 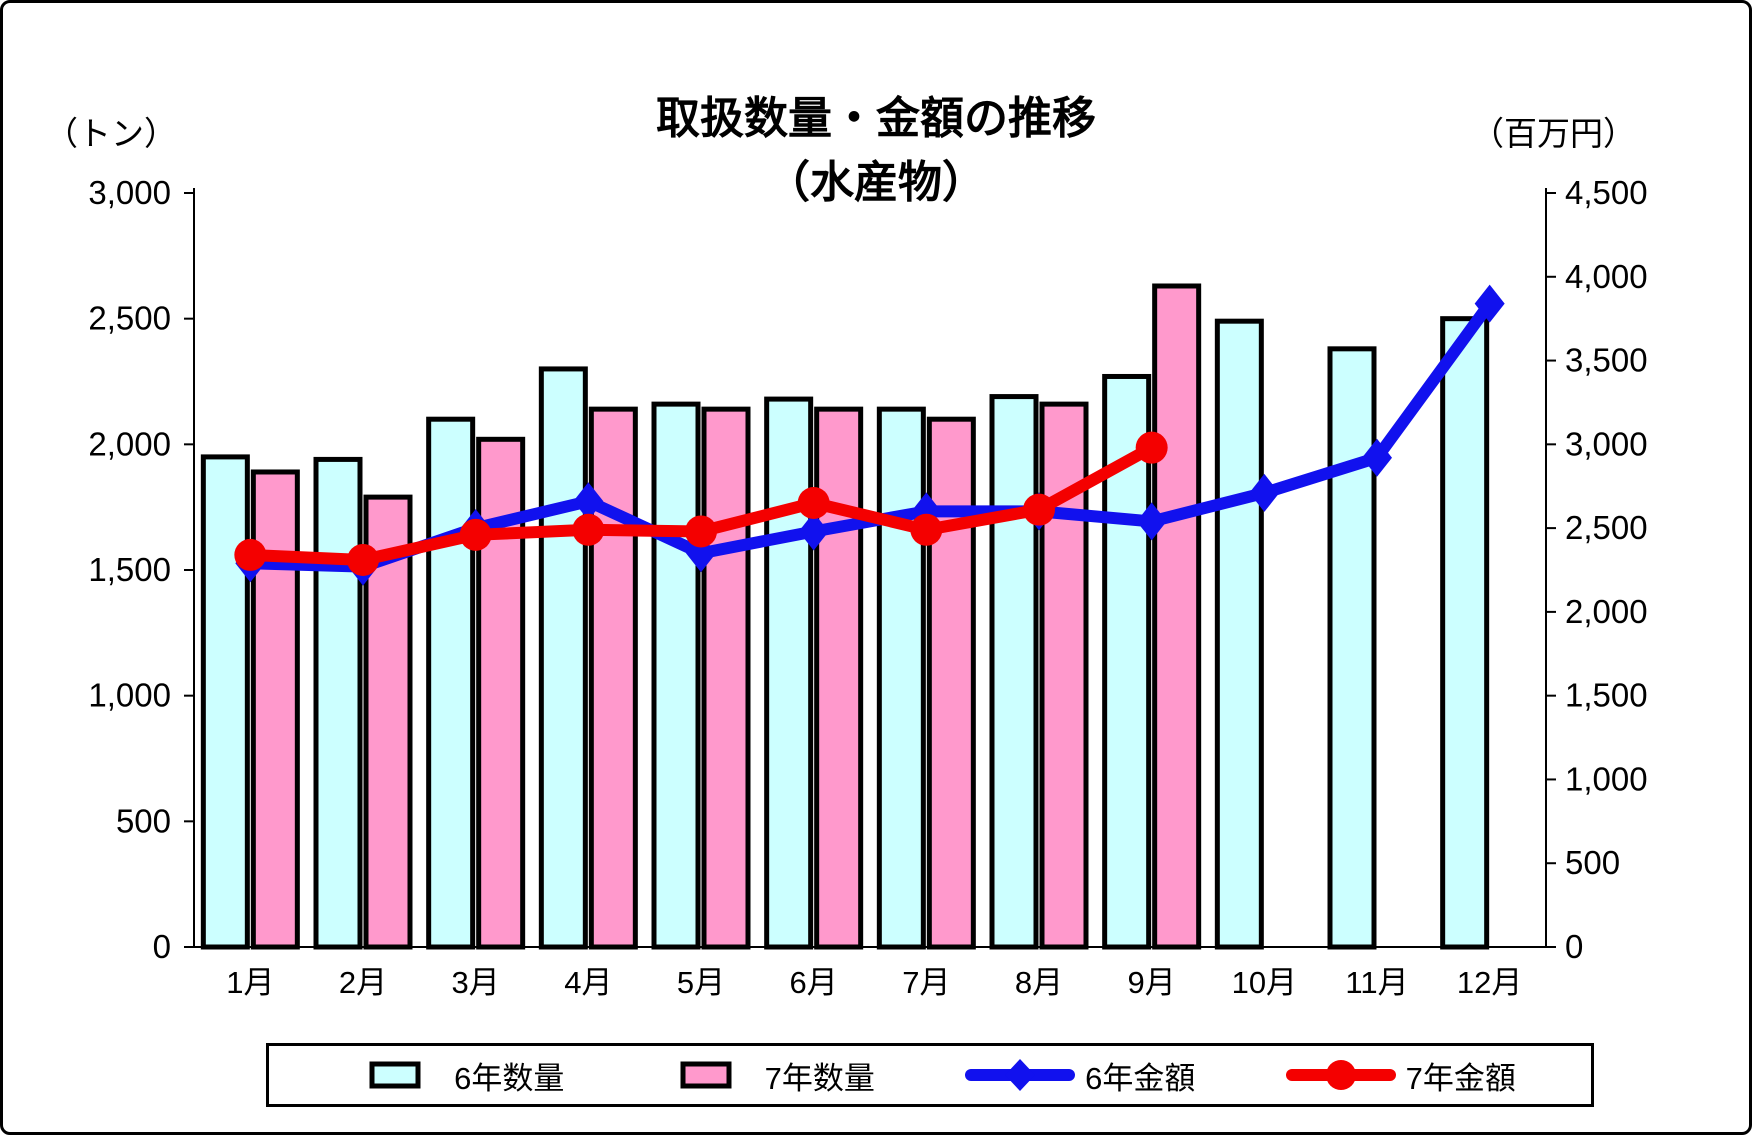 What do you see at coordinates (839, 678) in the screenshot?
I see `bar-7年数量-6月` at bounding box center [839, 678].